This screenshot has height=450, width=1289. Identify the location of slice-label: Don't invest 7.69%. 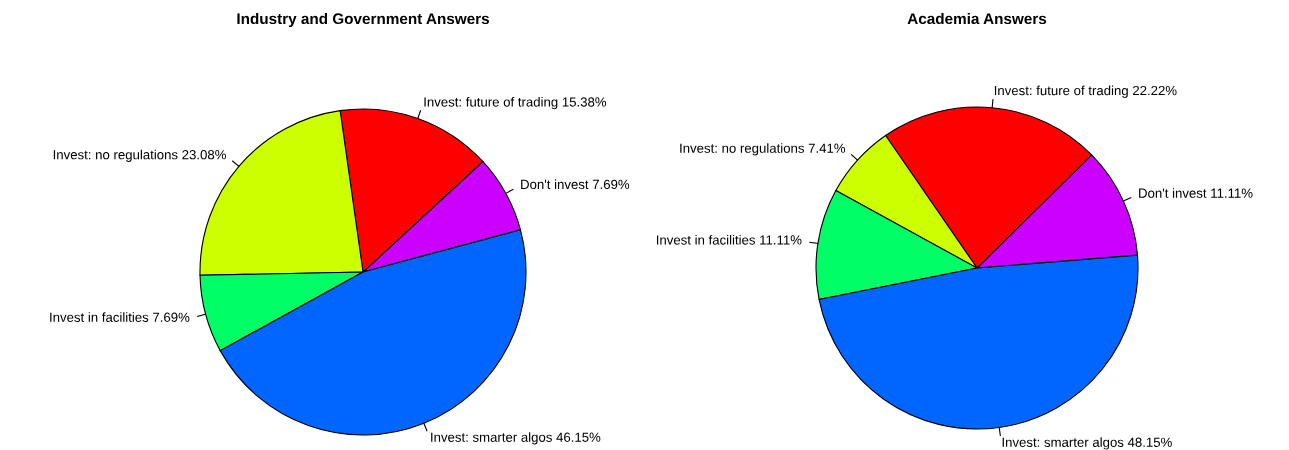
(575, 184).